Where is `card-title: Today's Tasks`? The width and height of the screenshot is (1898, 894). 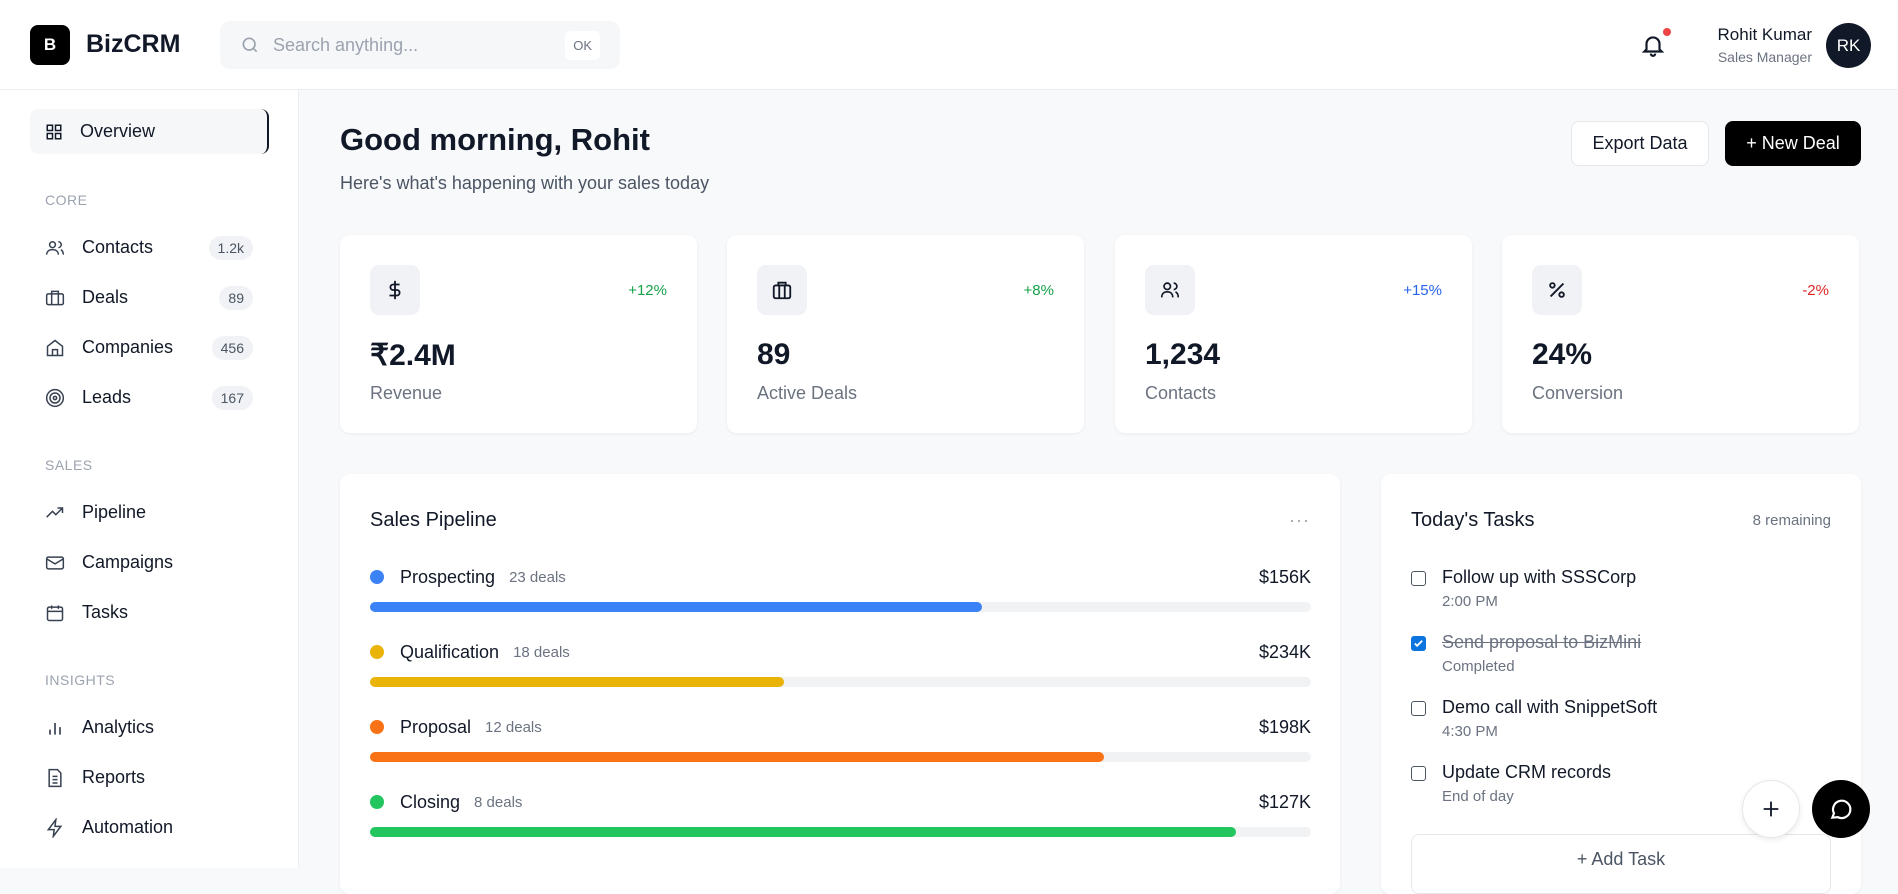 card-title: Today's Tasks is located at coordinates (1473, 520).